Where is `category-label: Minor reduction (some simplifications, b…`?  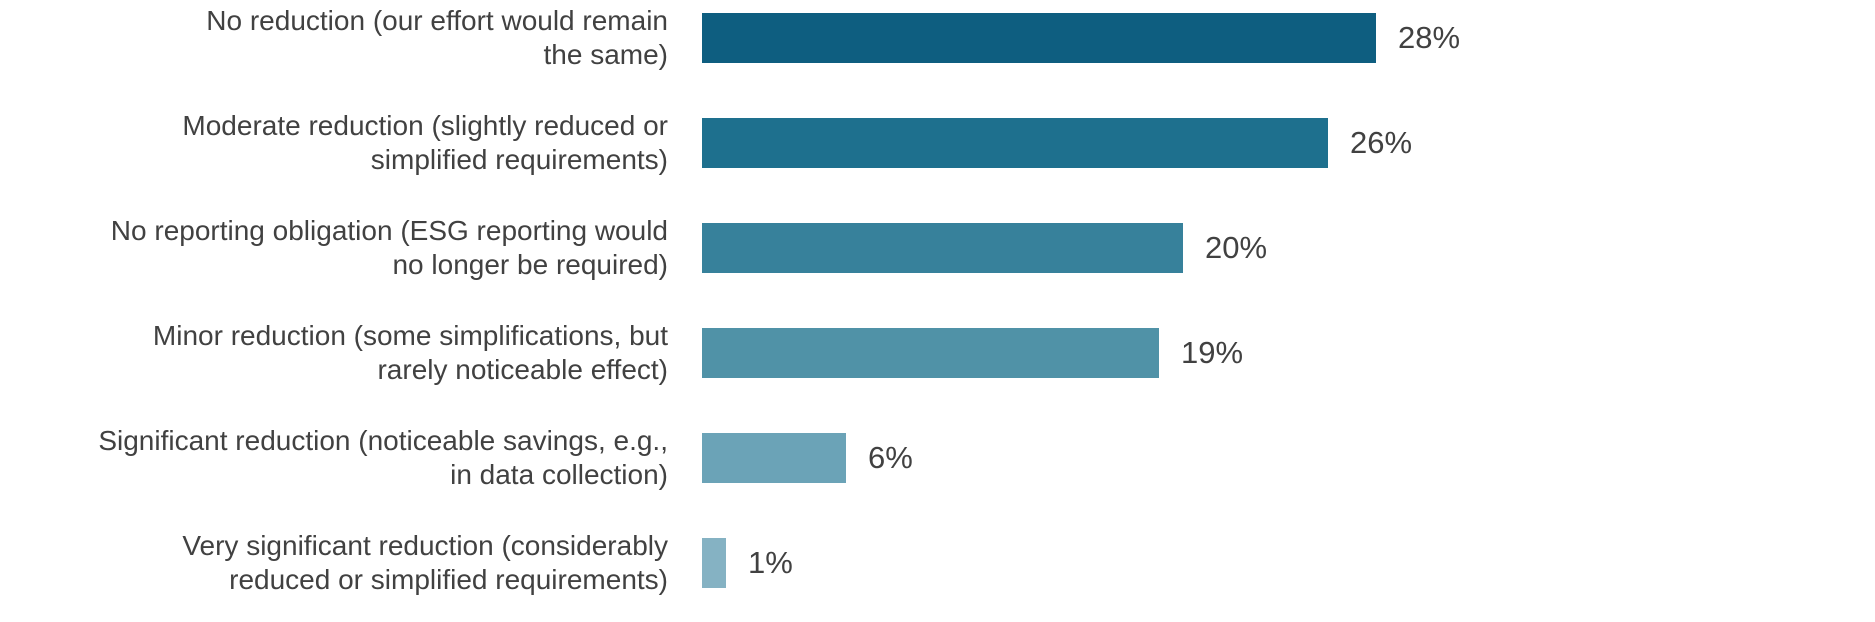 category-label: Minor reduction (some simplifications, b… is located at coordinates (410, 352).